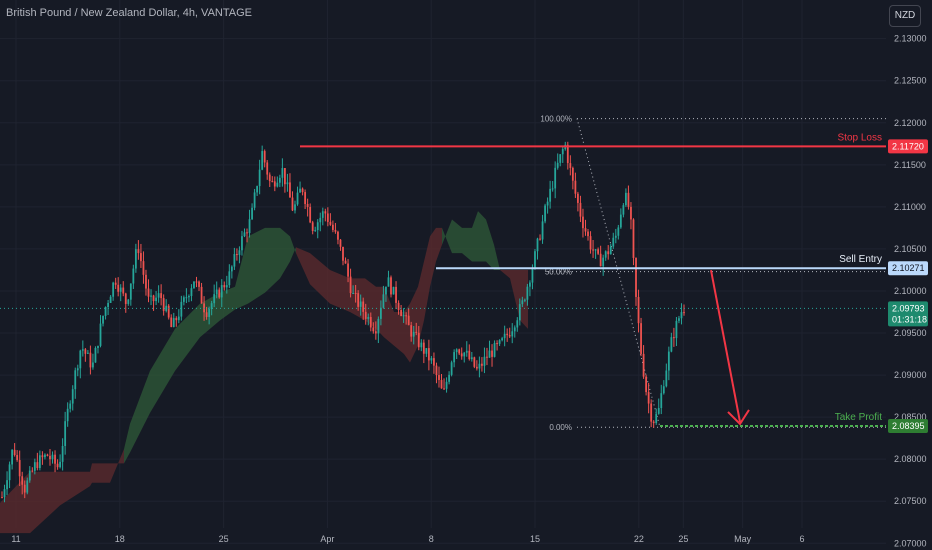 The image size is (932, 550). What do you see at coordinates (910, 501) in the screenshot?
I see `price-tick-label: 2.07500` at bounding box center [910, 501].